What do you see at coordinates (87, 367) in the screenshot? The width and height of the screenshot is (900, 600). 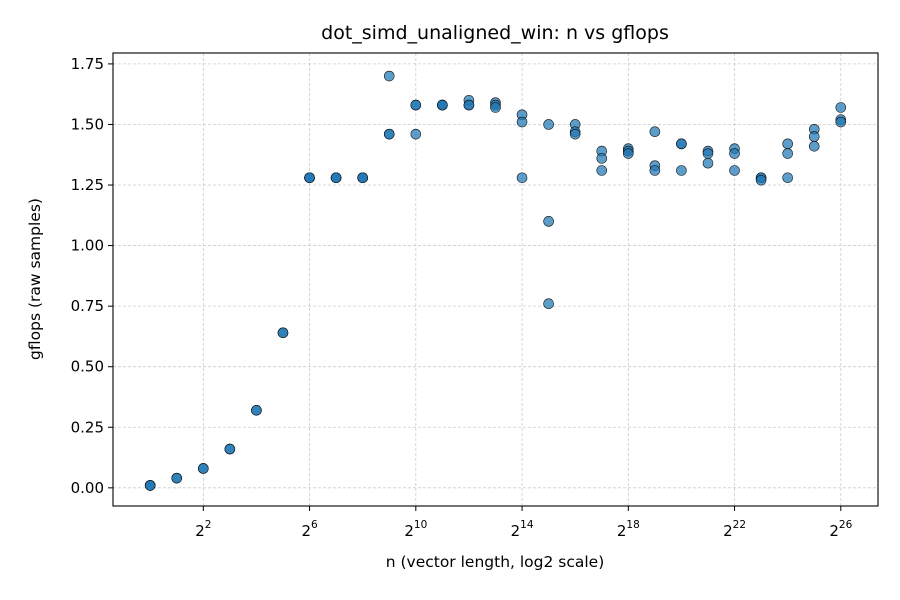 I see `y-tick-label: 0.50` at bounding box center [87, 367].